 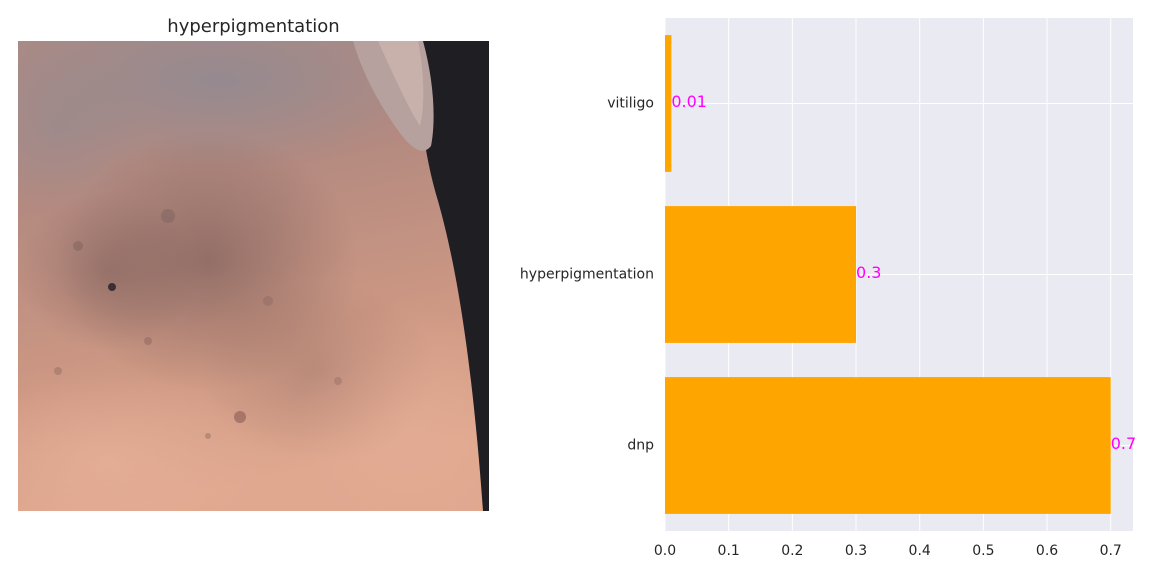 I want to click on x-tick-label: 0.1, so click(x=729, y=551).